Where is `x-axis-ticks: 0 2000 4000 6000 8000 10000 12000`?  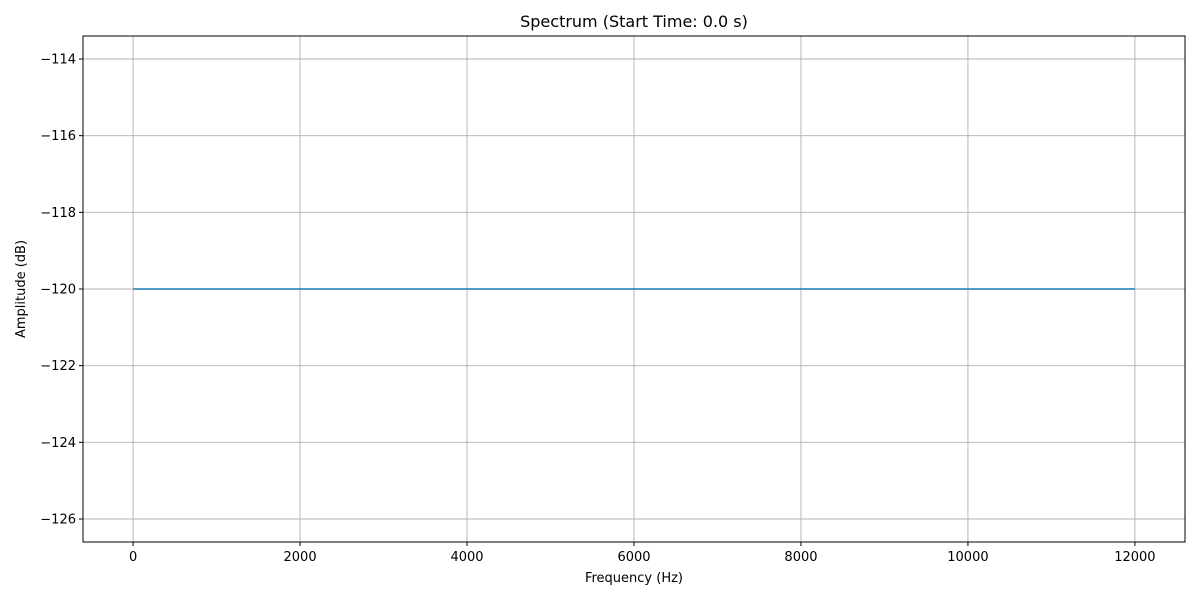 x-axis-ticks: 0 2000 4000 6000 8000 10000 12000 is located at coordinates (642, 553).